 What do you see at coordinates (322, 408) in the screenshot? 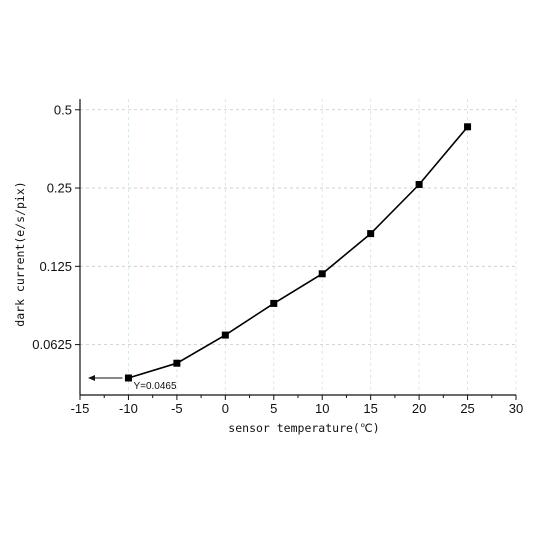
I see `x-tick-label: 10` at bounding box center [322, 408].